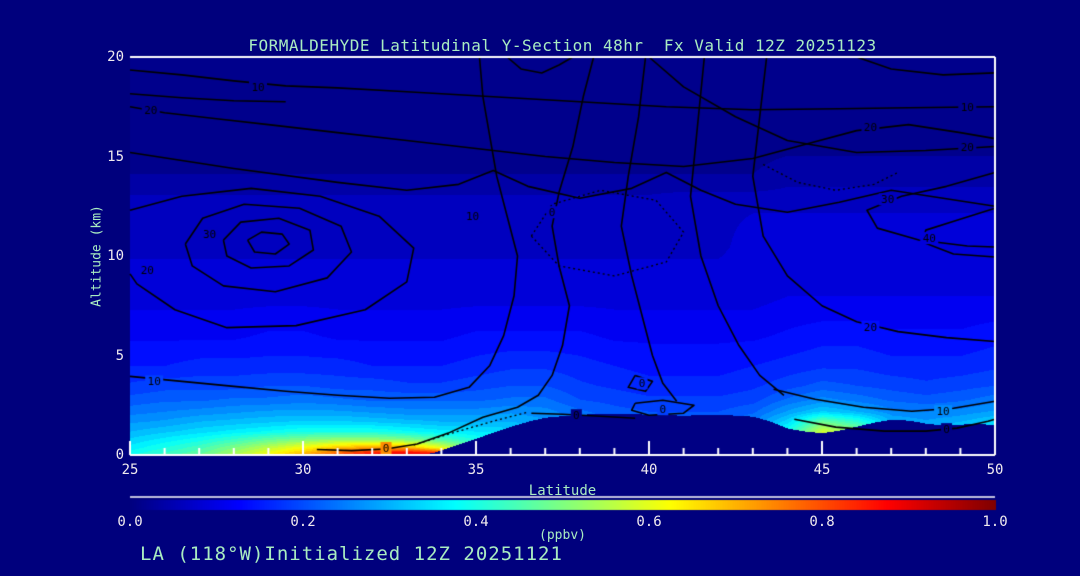 Image resolution: width=1080 pixels, height=576 pixels. Describe the element at coordinates (649, 470) in the screenshot. I see `x-tick-label: 40` at that location.